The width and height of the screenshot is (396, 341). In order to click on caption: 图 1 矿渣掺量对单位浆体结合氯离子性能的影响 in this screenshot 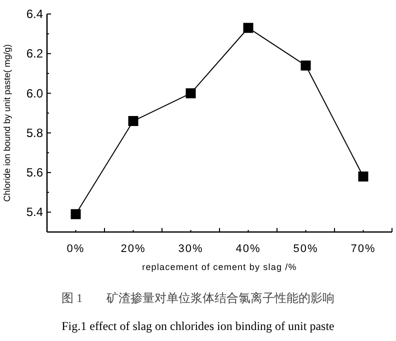, I will do `click(198, 298)`.